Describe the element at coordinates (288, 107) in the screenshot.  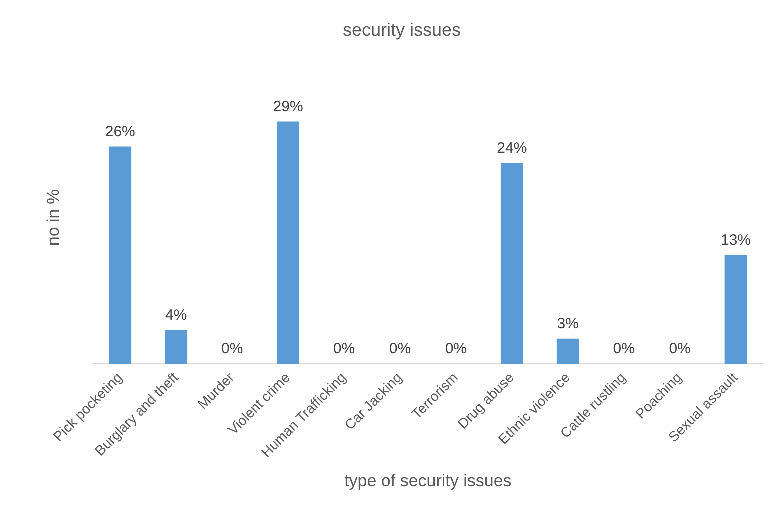
I see `data-label: 29%` at that location.